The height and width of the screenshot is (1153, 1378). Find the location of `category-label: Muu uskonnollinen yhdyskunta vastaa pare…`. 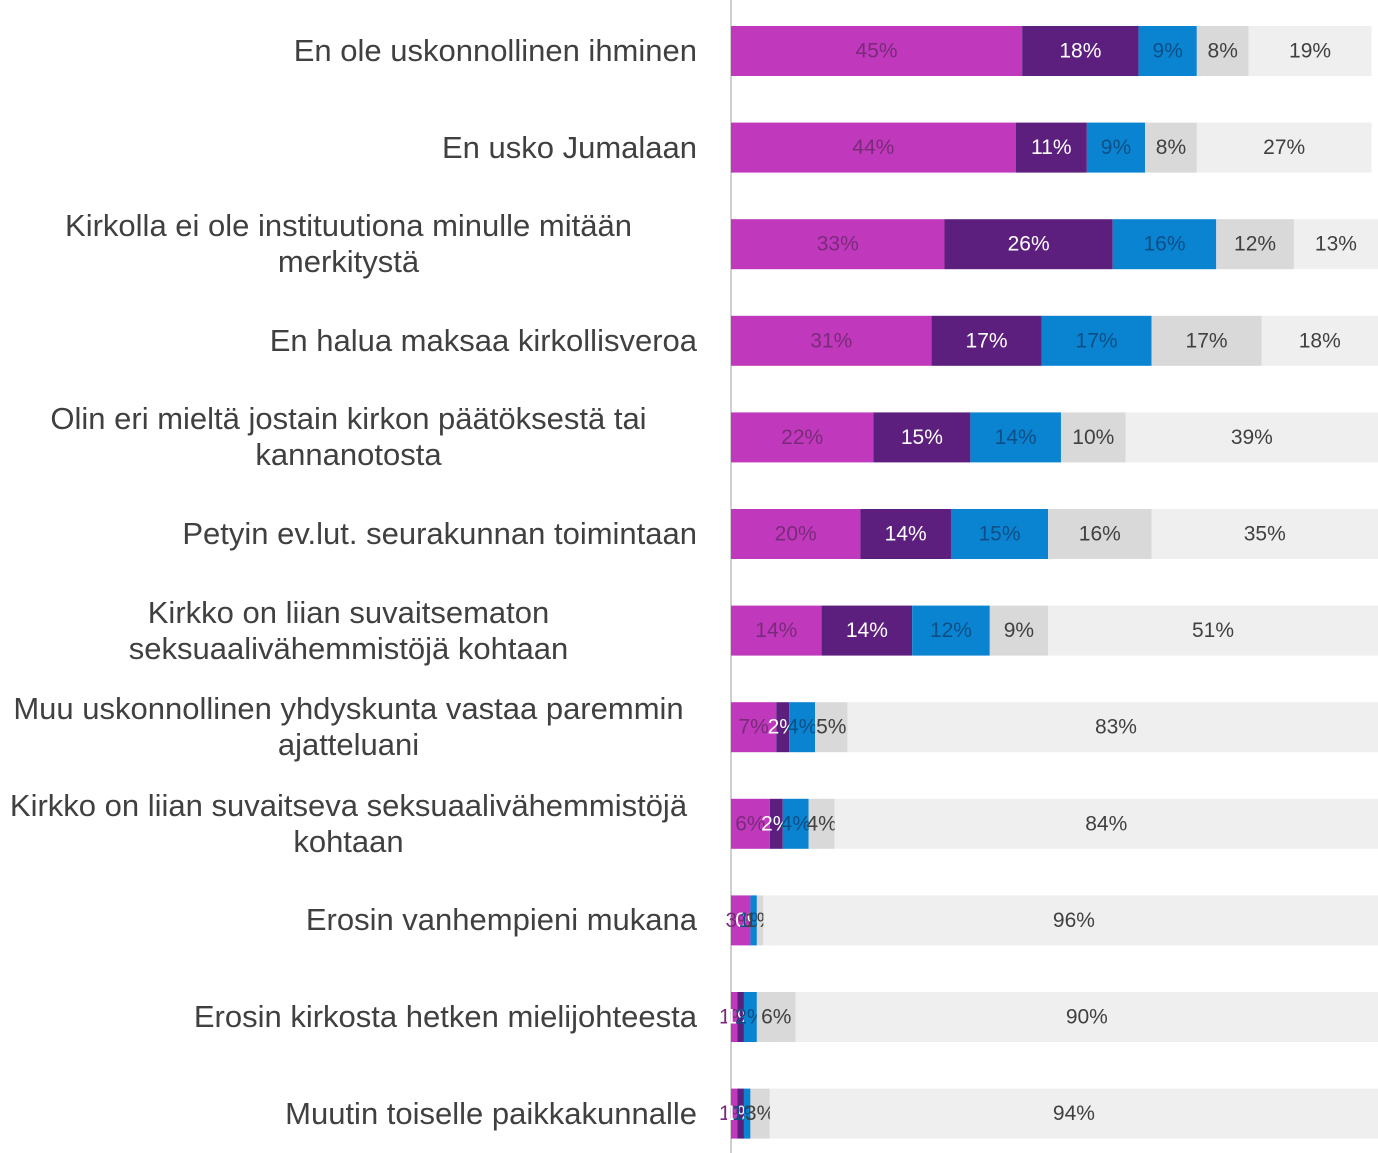

category-label: Muu uskonnollinen yhdyskunta vastaa pare… is located at coordinates (348, 727).